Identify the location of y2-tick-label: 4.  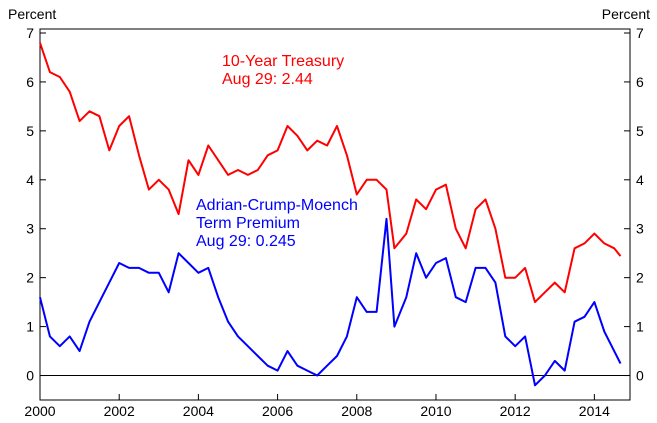
(640, 180).